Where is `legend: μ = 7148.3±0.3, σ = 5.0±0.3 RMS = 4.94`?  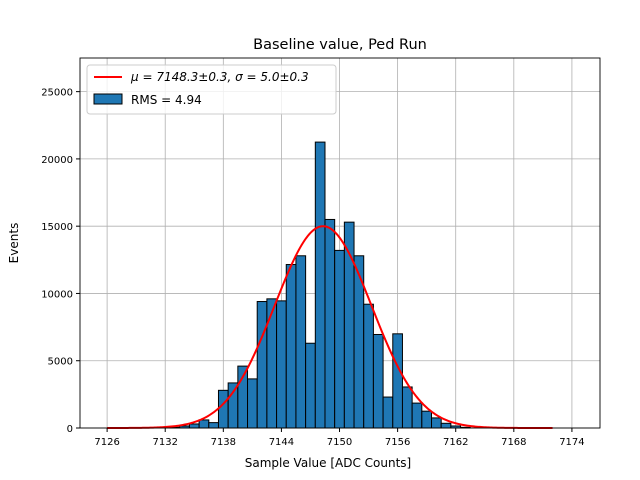 legend: μ = 7148.3±0.3, σ = 5.0±0.3 RMS = 4.94 is located at coordinates (211, 89).